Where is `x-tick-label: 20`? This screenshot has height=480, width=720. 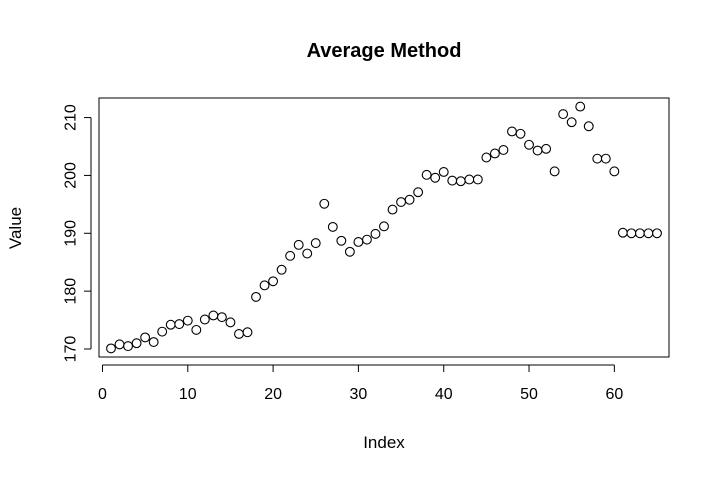 x-tick-label: 20 is located at coordinates (273, 394).